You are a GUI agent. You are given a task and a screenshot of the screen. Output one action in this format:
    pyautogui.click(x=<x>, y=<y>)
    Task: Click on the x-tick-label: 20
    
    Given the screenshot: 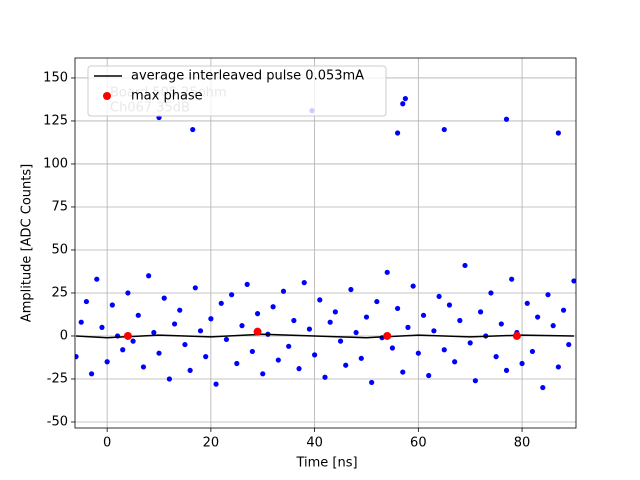 What is the action you would take?
    pyautogui.click(x=211, y=443)
    